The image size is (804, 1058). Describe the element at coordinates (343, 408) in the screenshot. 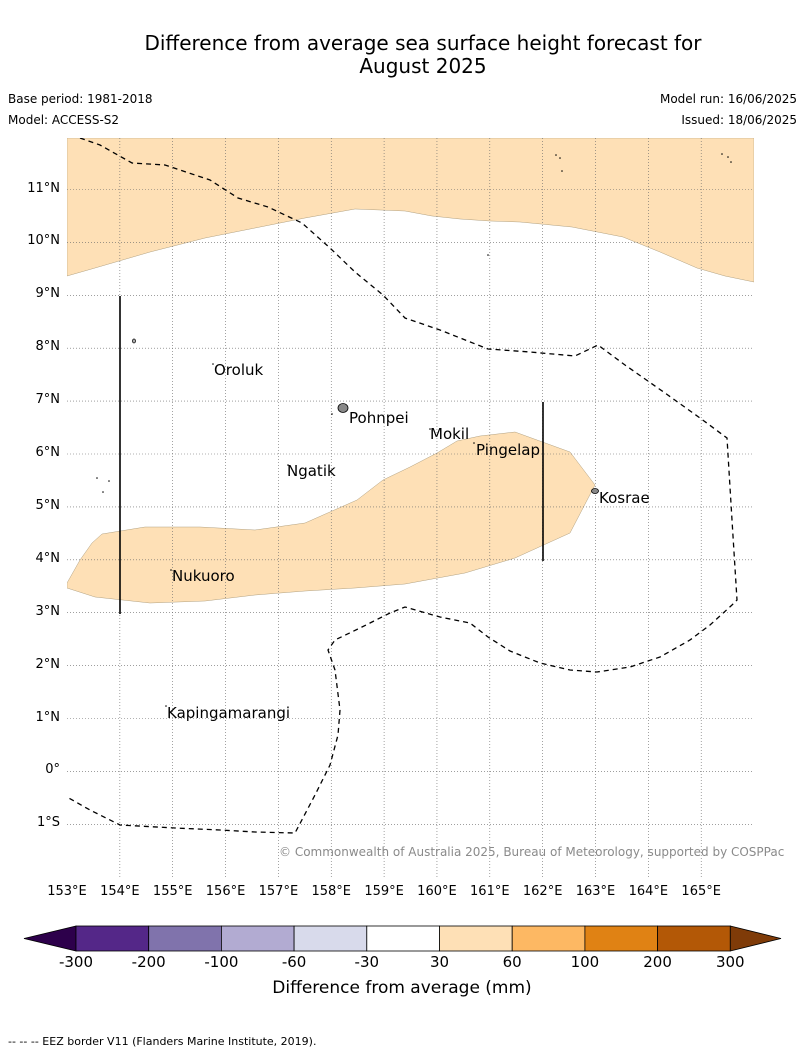

I see `pohnpei-island` at that location.